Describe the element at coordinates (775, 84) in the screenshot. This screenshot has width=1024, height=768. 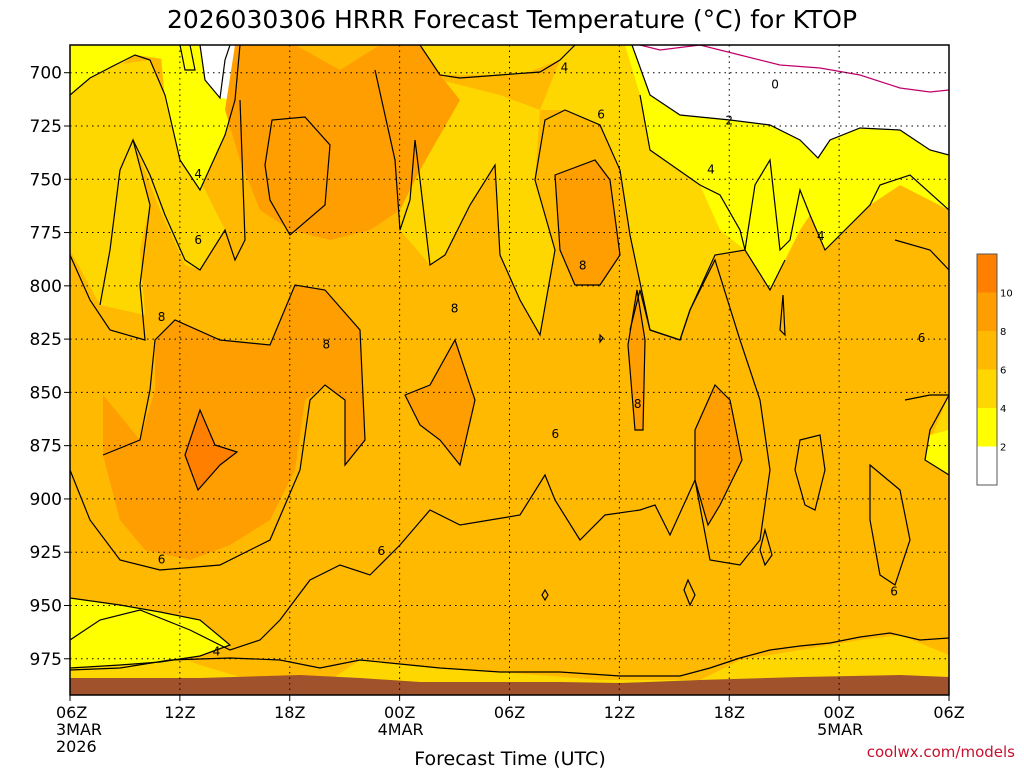
I see `contour-label: 0` at that location.